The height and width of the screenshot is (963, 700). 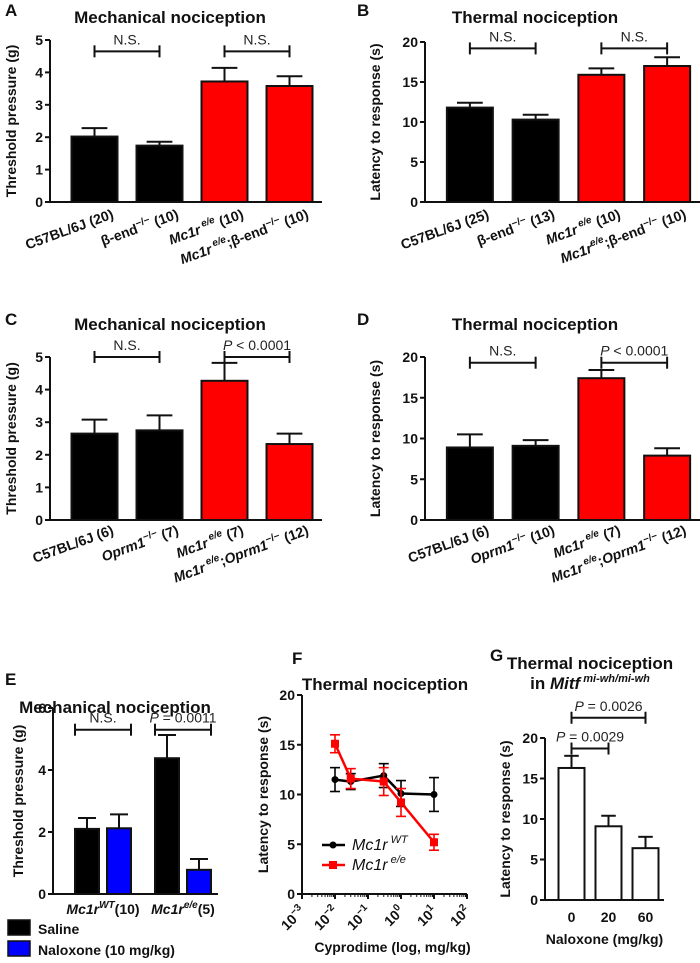 I want to click on significance-label: P < 0.0001, so click(x=634, y=351).